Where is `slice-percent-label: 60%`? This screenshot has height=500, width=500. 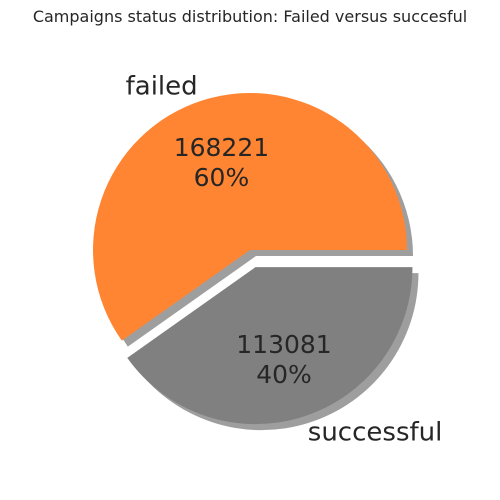 slice-percent-label: 60% is located at coordinates (222, 177).